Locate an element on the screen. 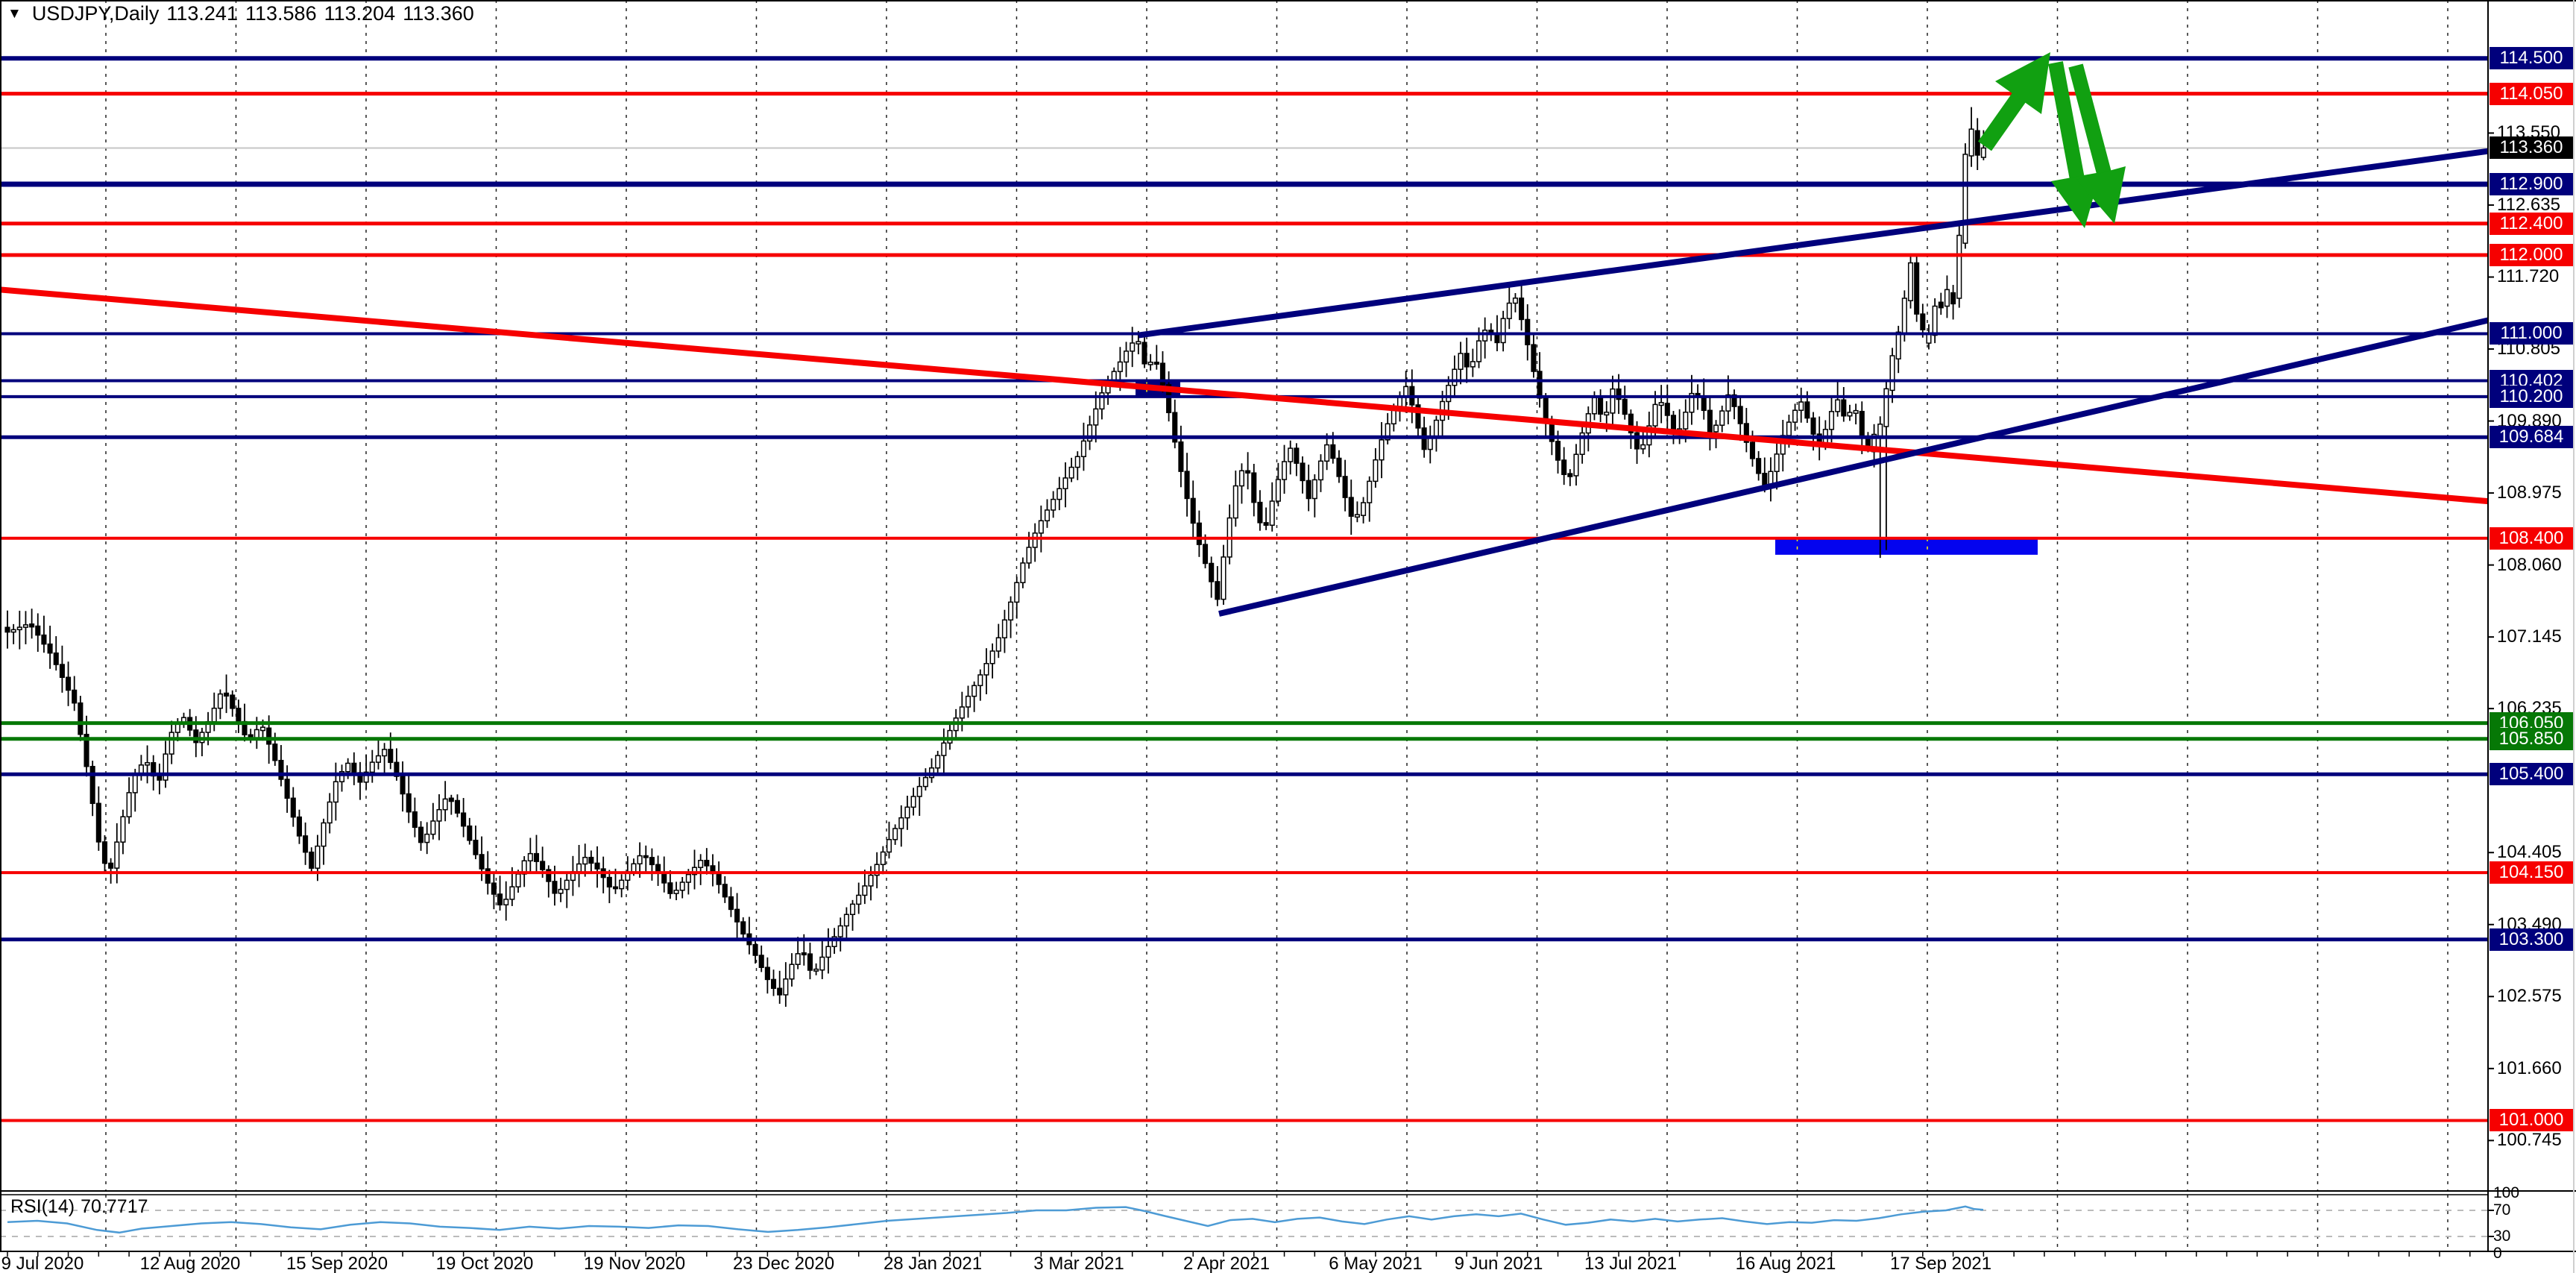 This screenshot has width=2576, height=1273. date-label: 17 Sep 2021 is located at coordinates (1940, 1263).